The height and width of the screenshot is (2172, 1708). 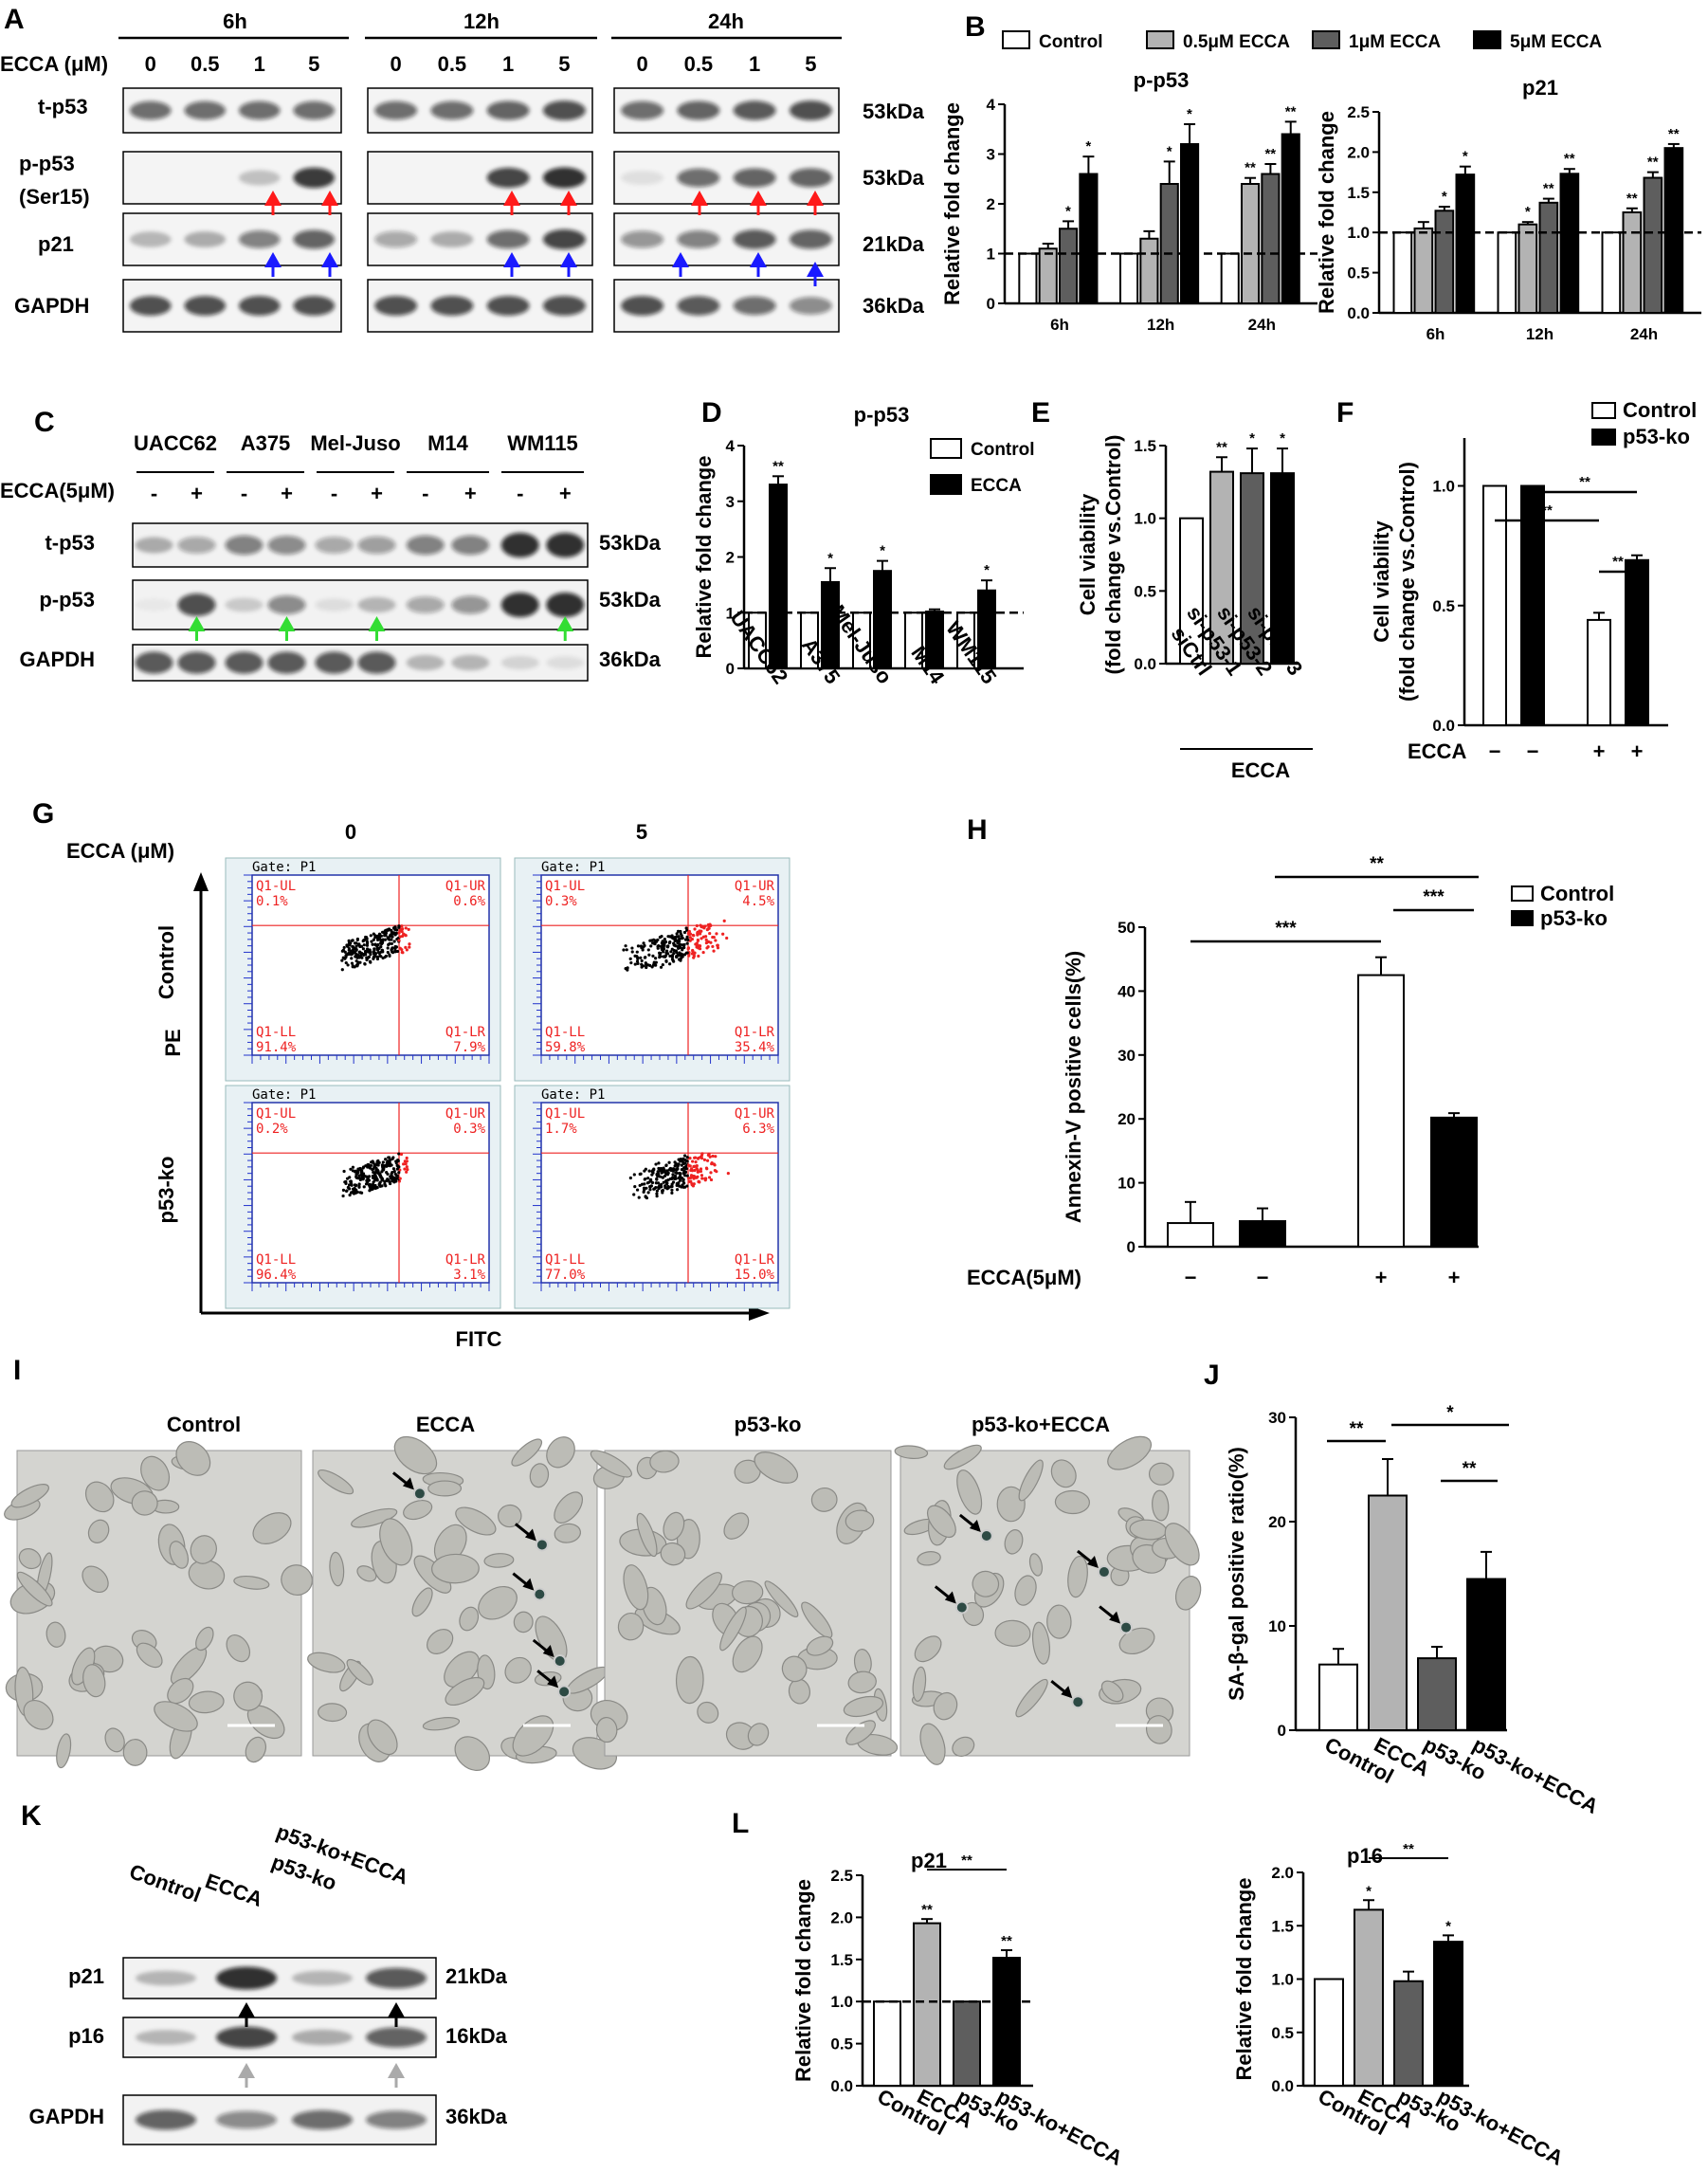 I want to click on chart-B1-bar, so click(x=1089, y=239).